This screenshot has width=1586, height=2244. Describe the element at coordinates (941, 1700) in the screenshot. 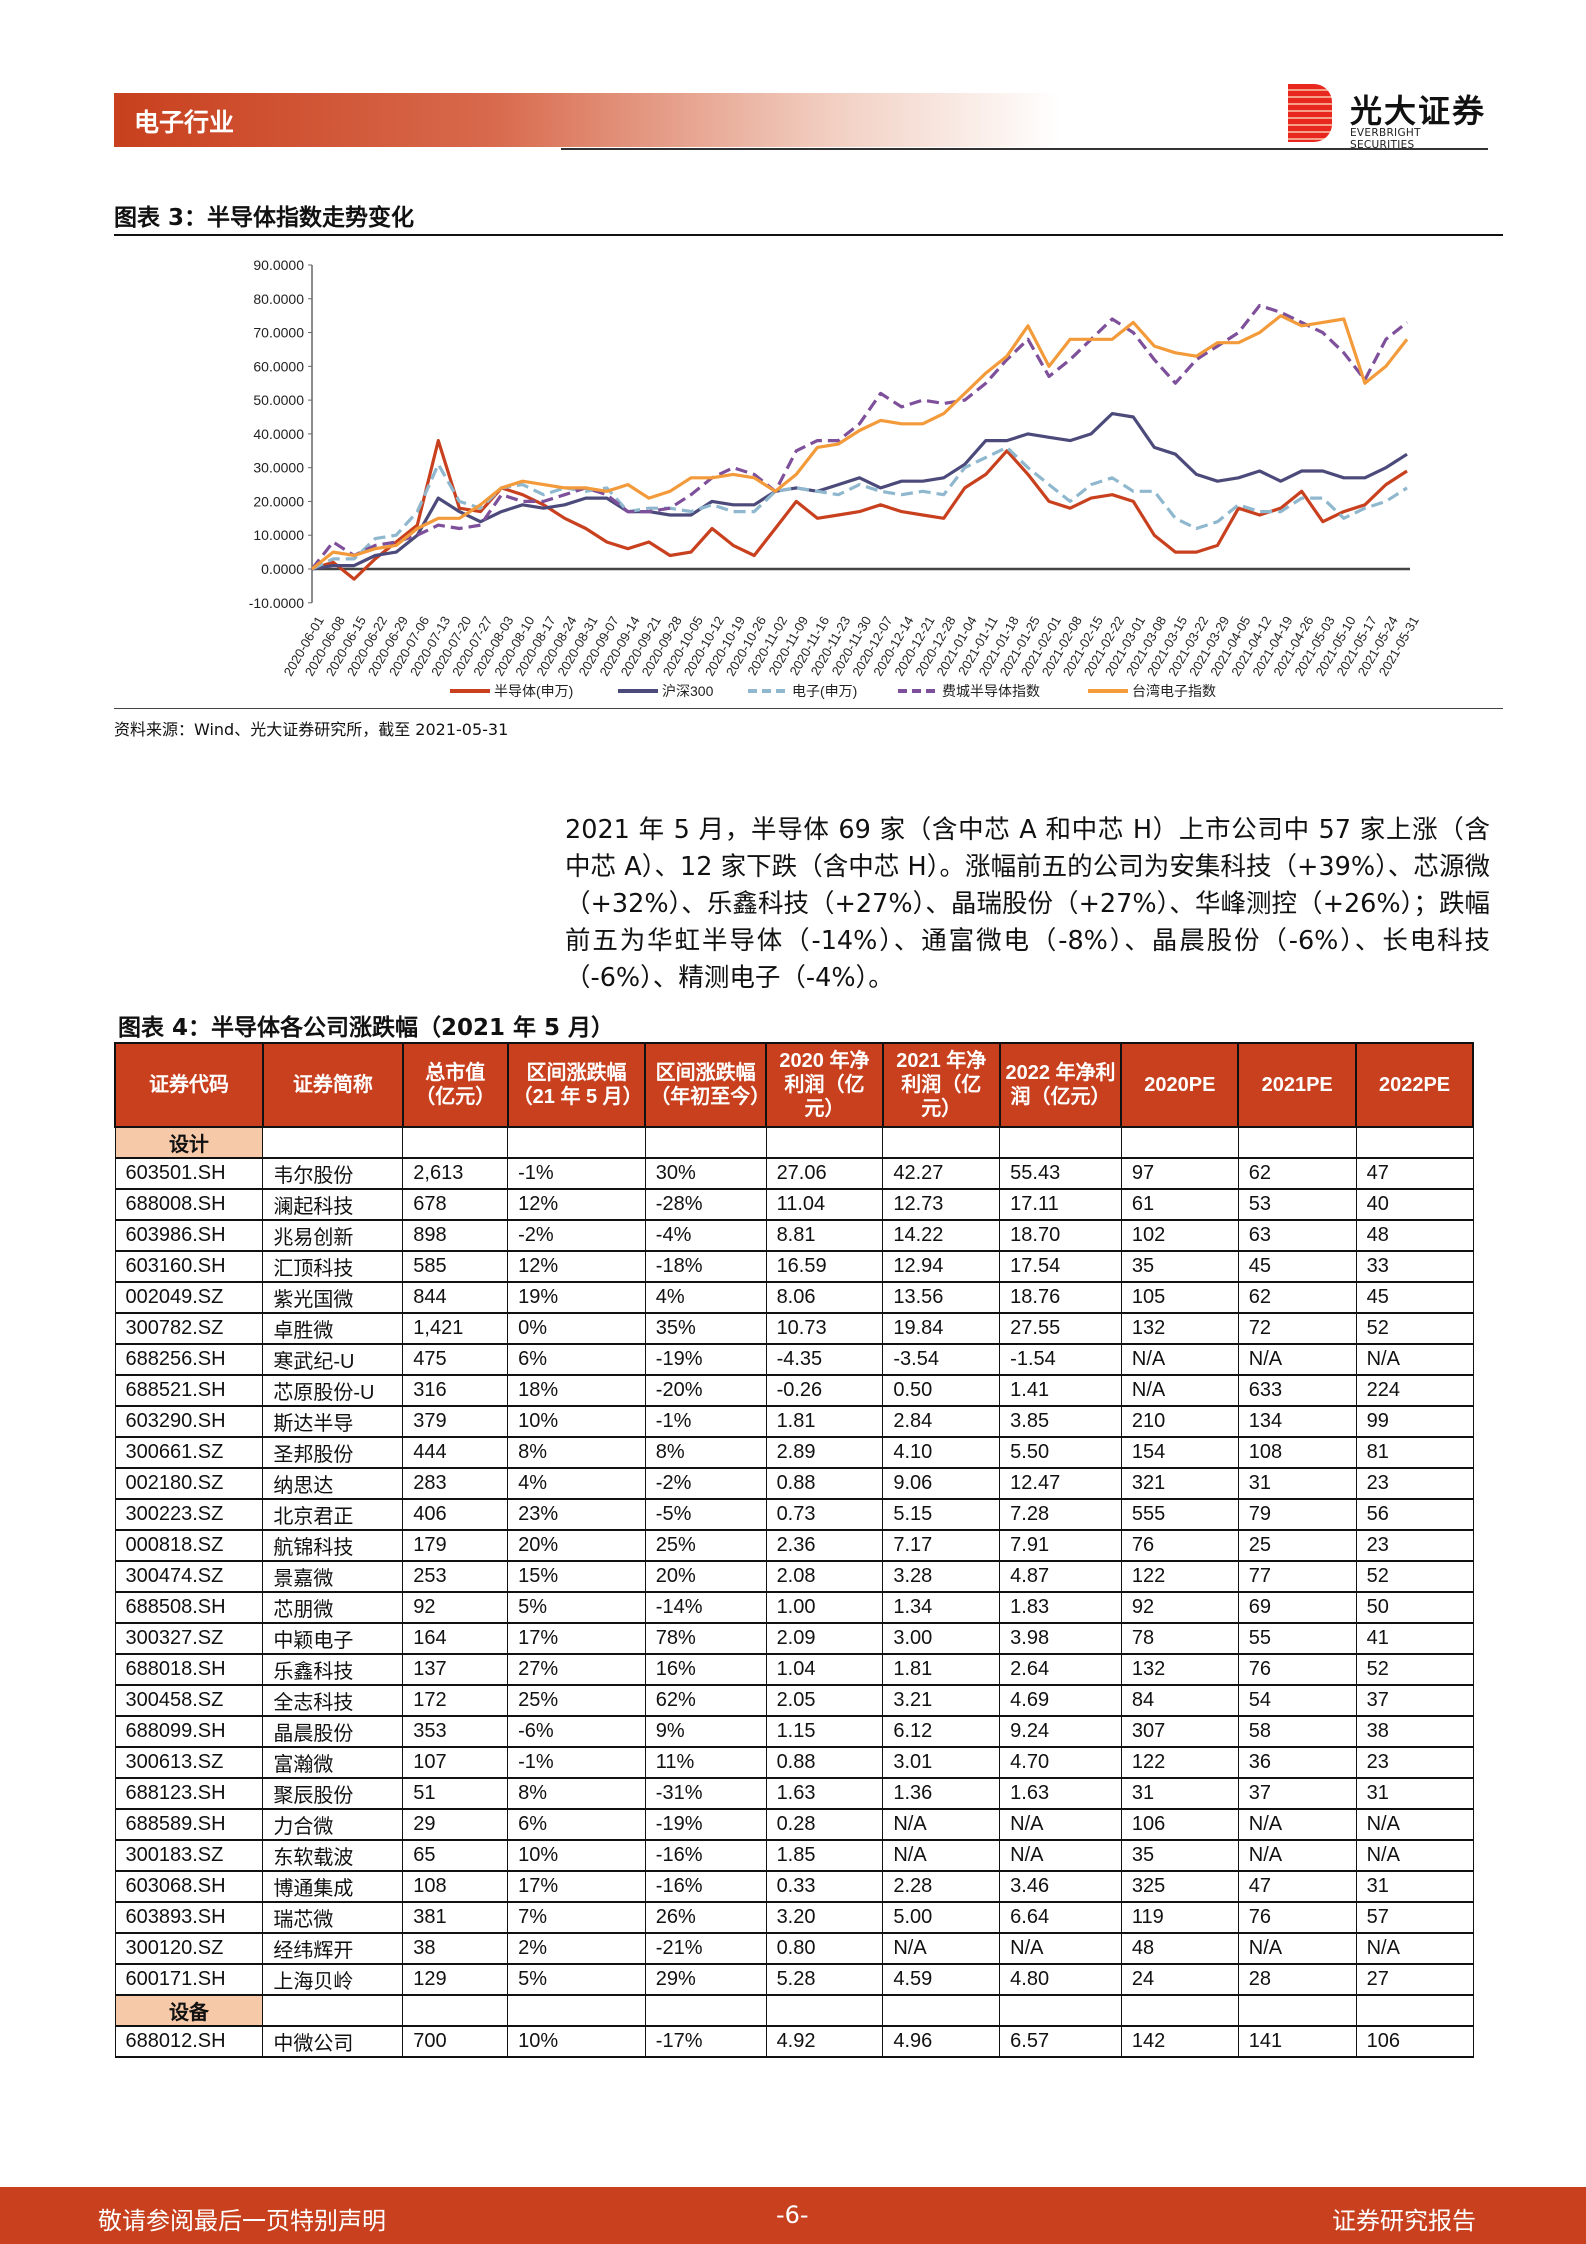

I see `table-cell: 3.21` at that location.